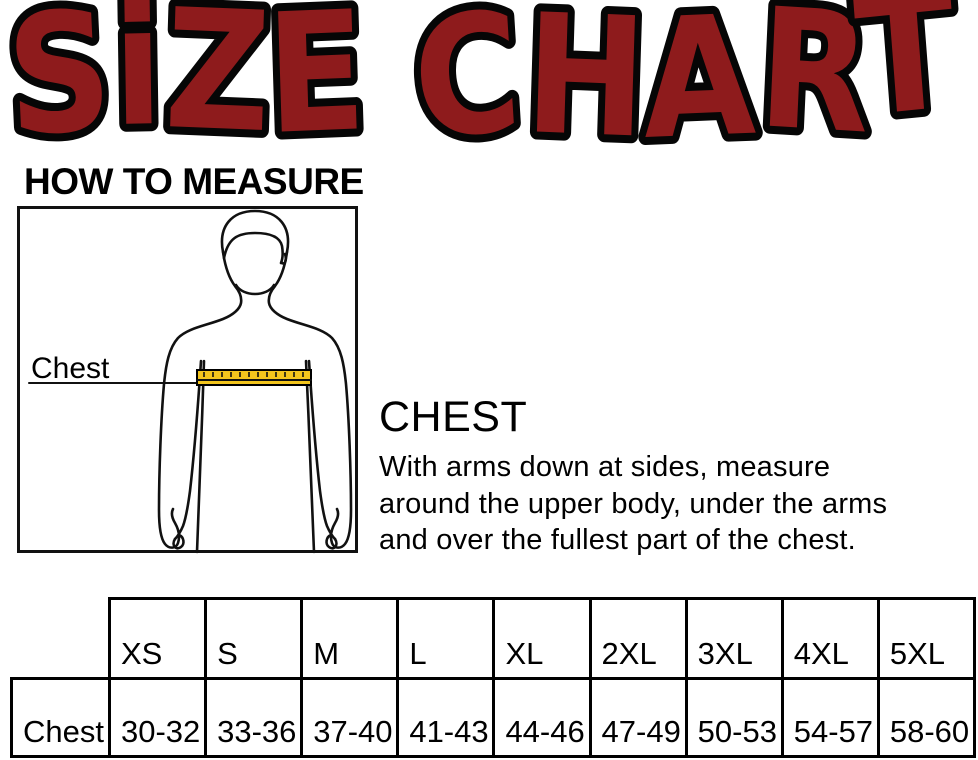  I want to click on figure-hair-outline, so click(255, 231).